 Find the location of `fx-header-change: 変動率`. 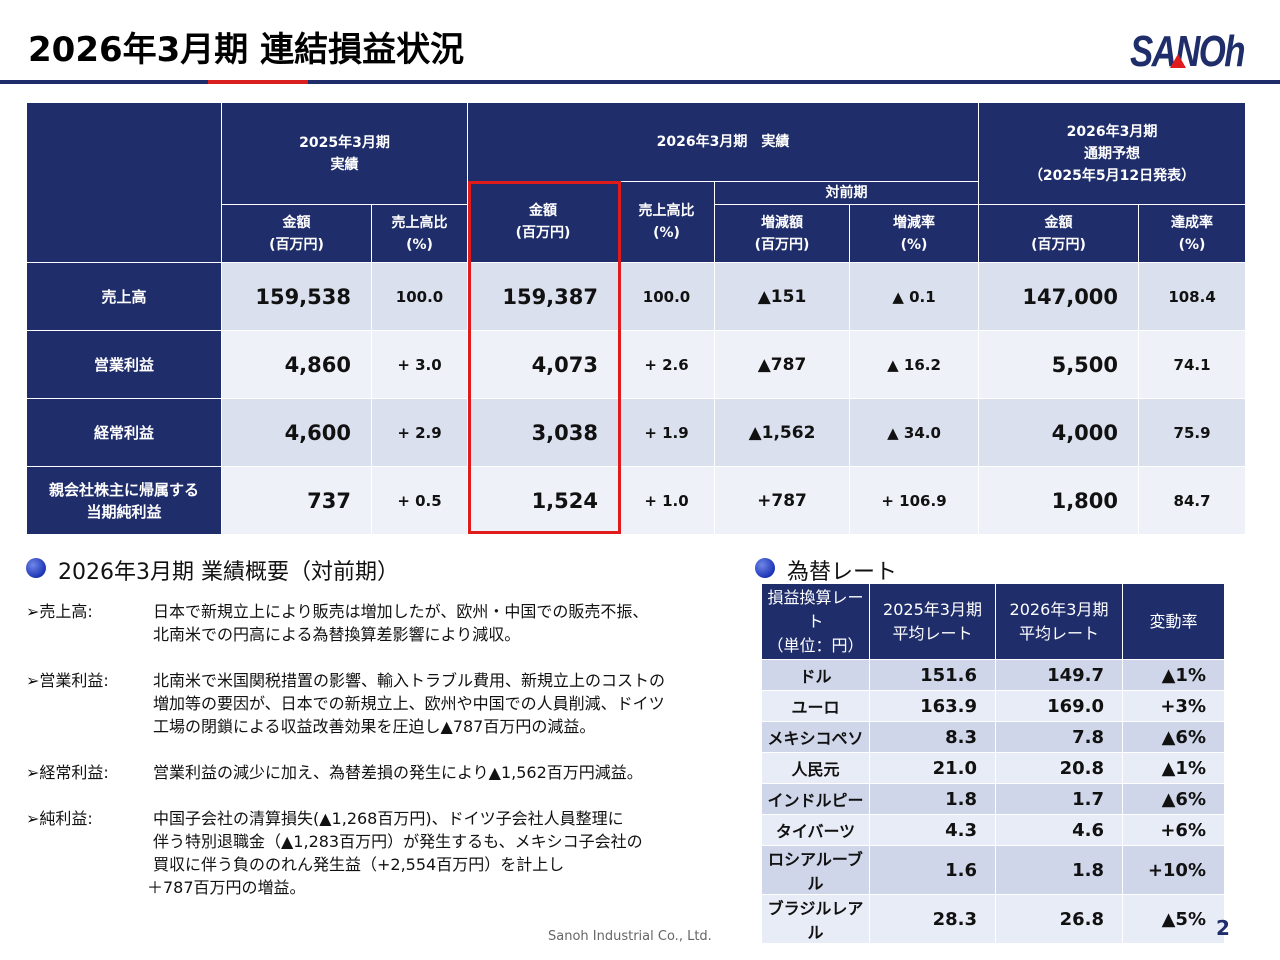

fx-header-change: 変動率 is located at coordinates (1173, 621).